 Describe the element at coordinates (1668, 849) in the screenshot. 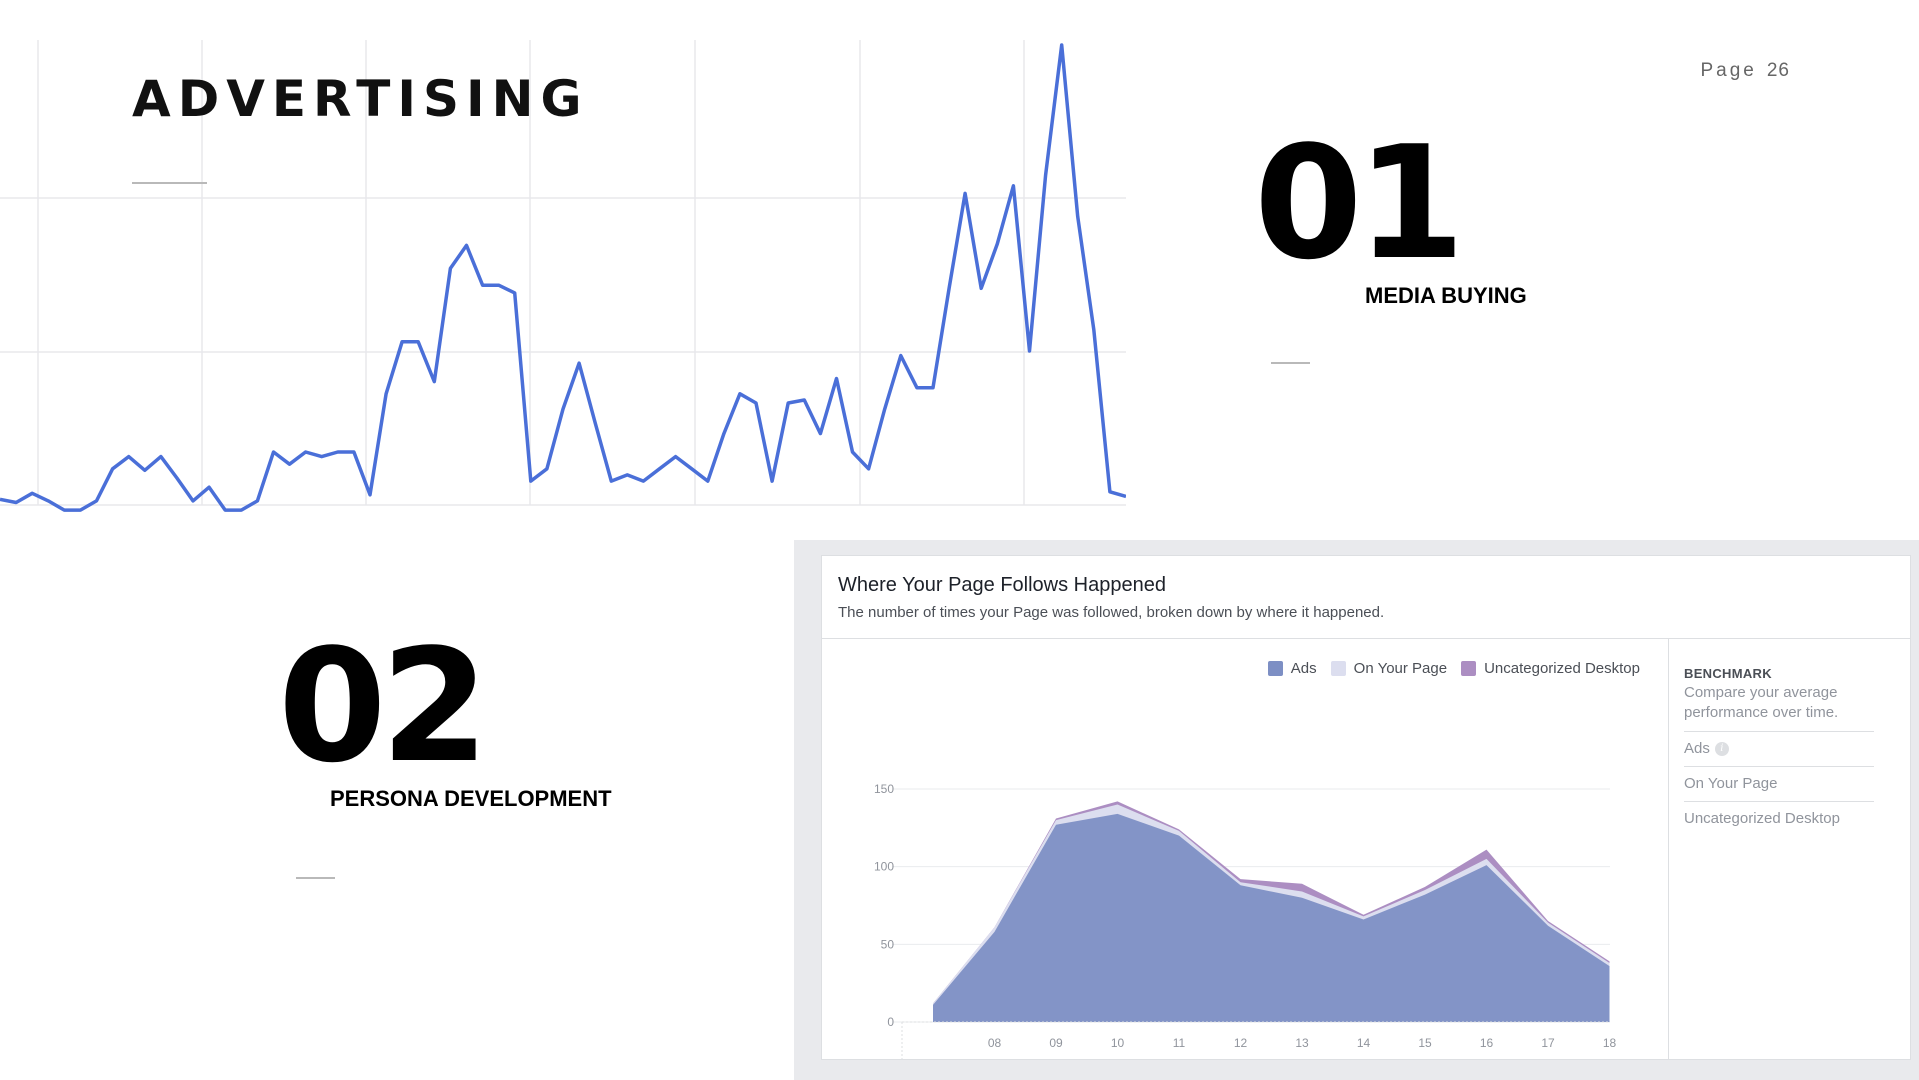

I see `card-divider` at that location.